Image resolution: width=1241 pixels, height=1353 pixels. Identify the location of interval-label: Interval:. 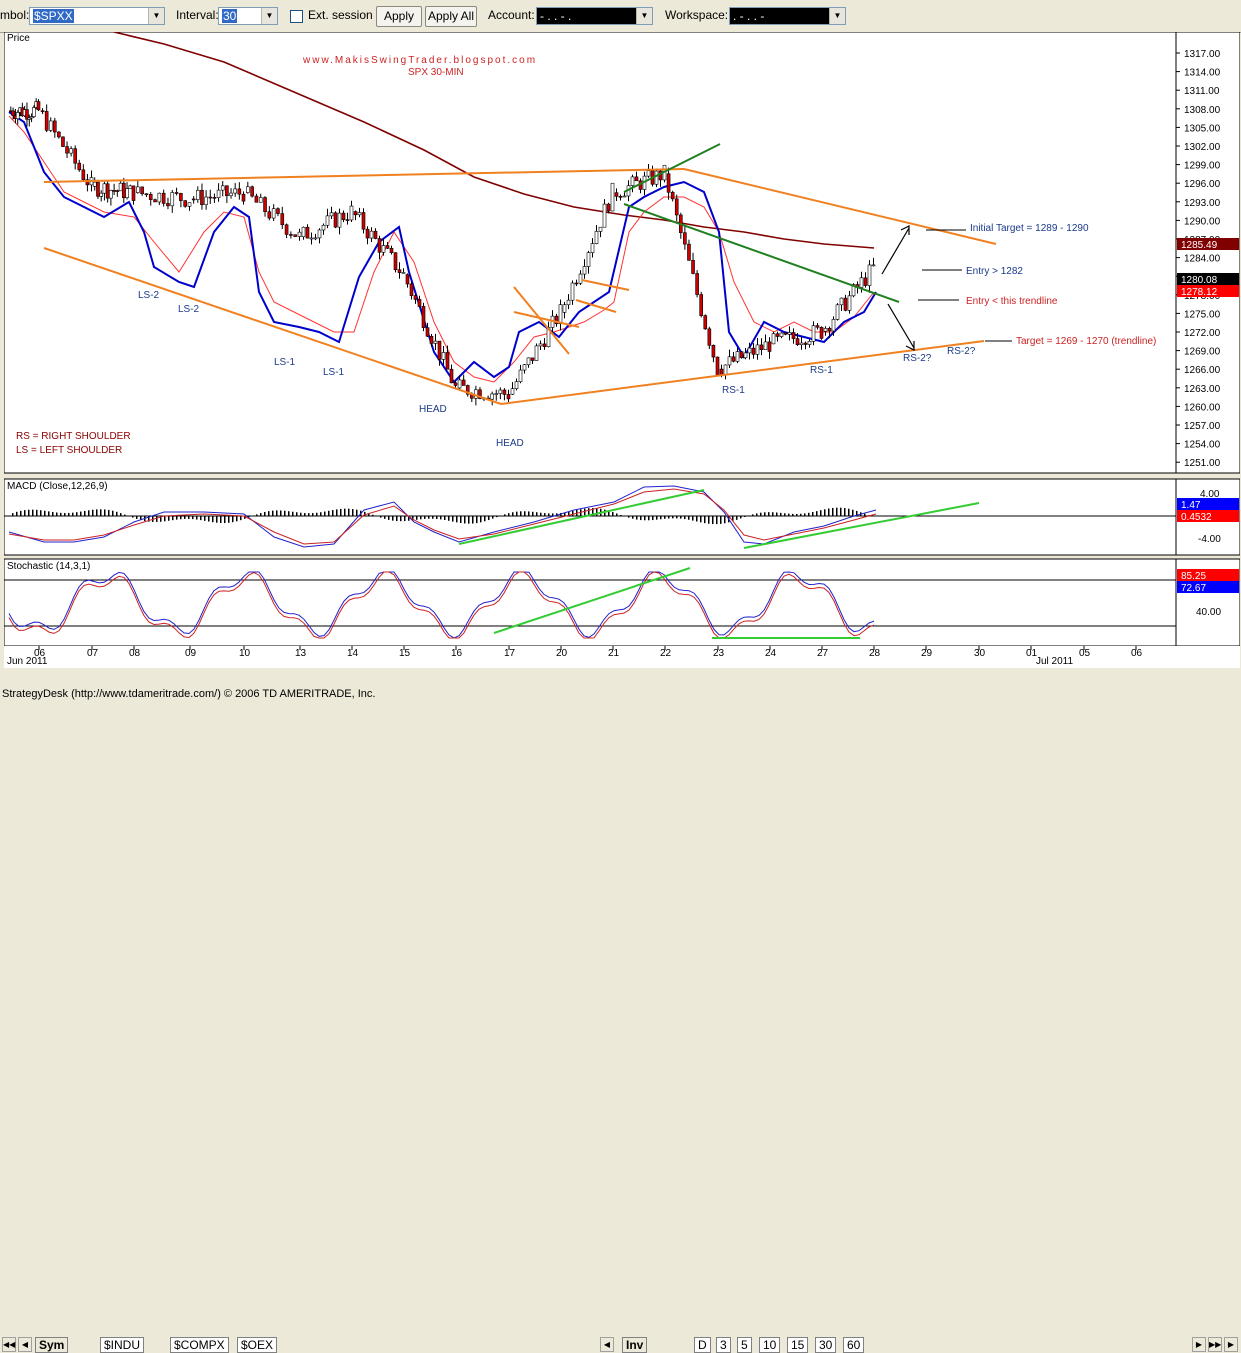
(197, 15).